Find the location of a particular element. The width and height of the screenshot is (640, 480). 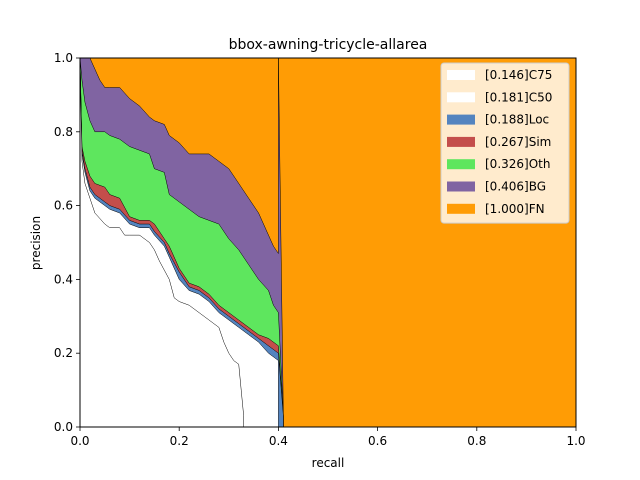

legend-label: [0.326]Oth is located at coordinates (517, 164).